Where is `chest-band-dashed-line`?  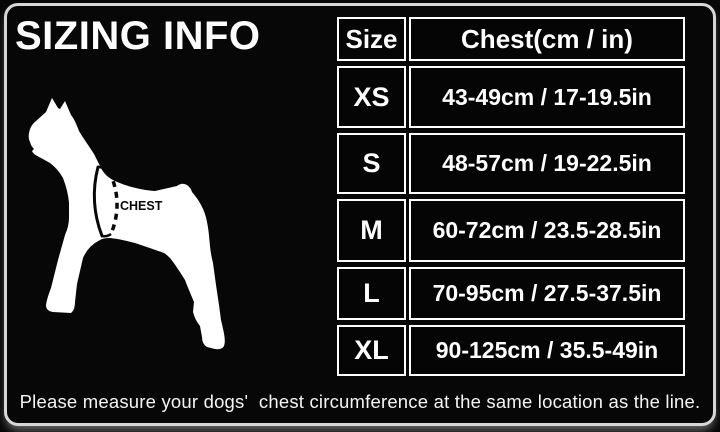 chest-band-dashed-line is located at coordinates (113, 202).